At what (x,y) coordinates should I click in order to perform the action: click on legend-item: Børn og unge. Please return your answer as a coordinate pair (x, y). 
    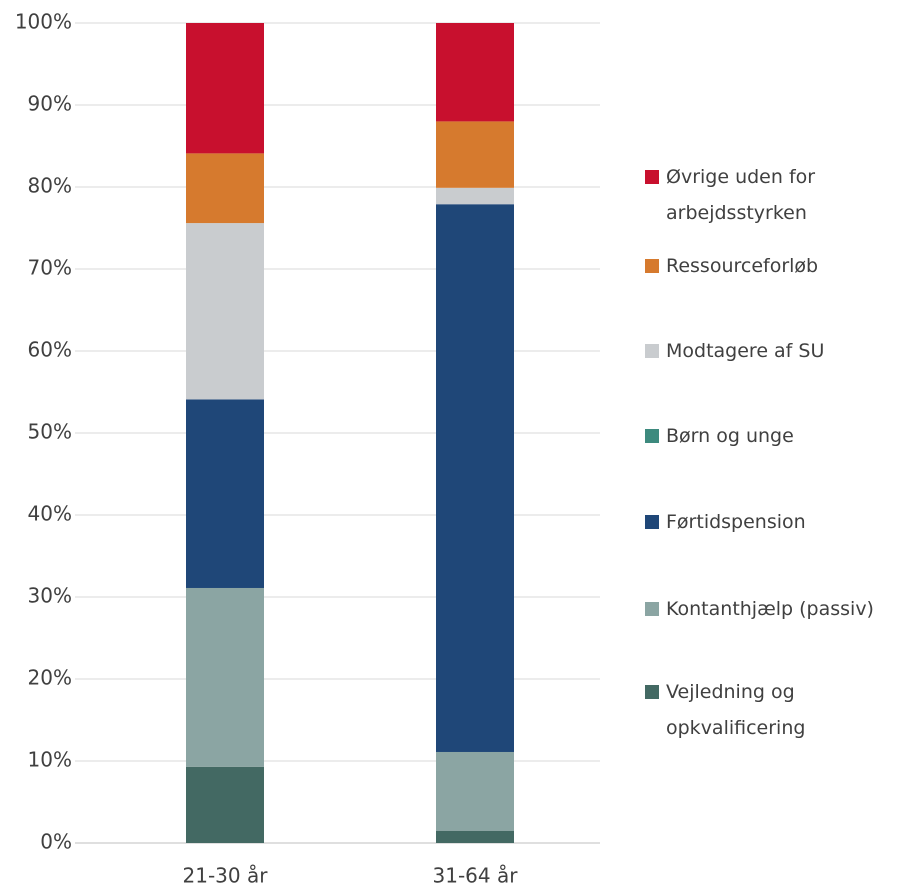
    Looking at the image, I should click on (774, 436).